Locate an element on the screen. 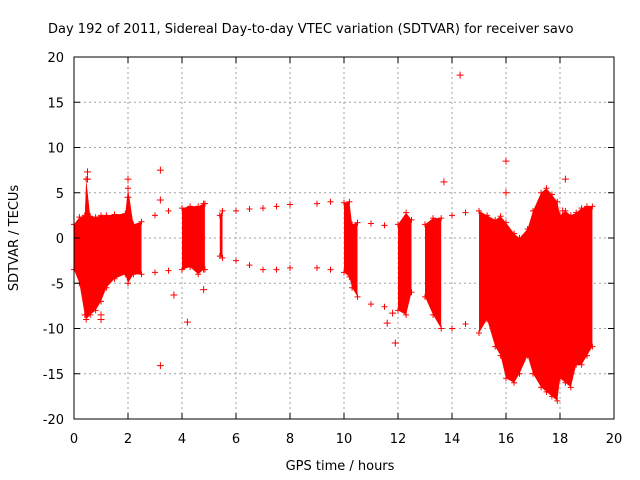 This screenshot has height=480, width=640. x-tick-label: 18 is located at coordinates (560, 439).